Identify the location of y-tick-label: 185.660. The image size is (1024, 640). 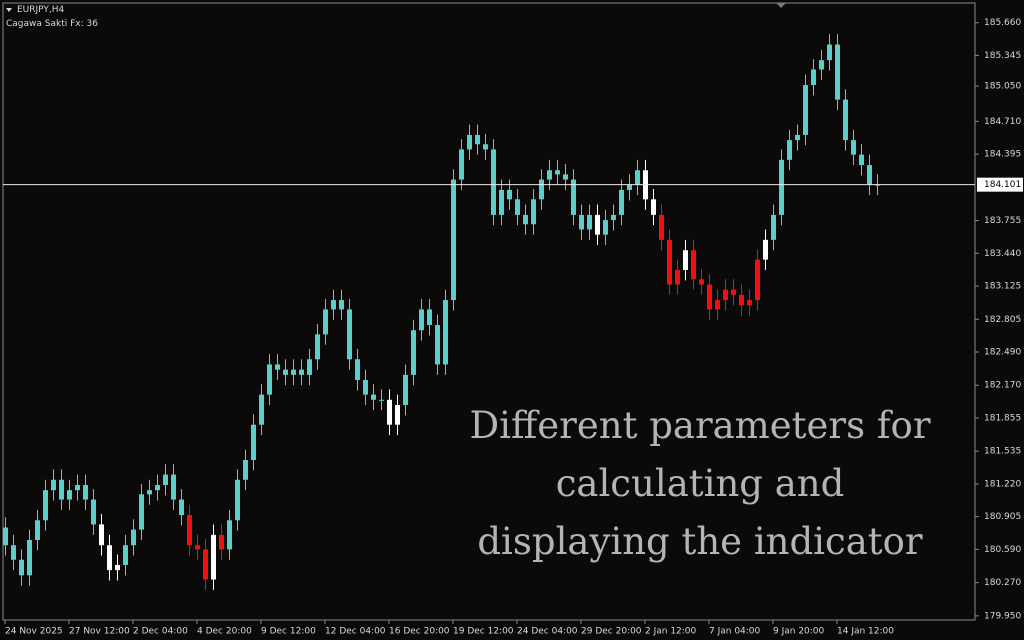
(1002, 23).